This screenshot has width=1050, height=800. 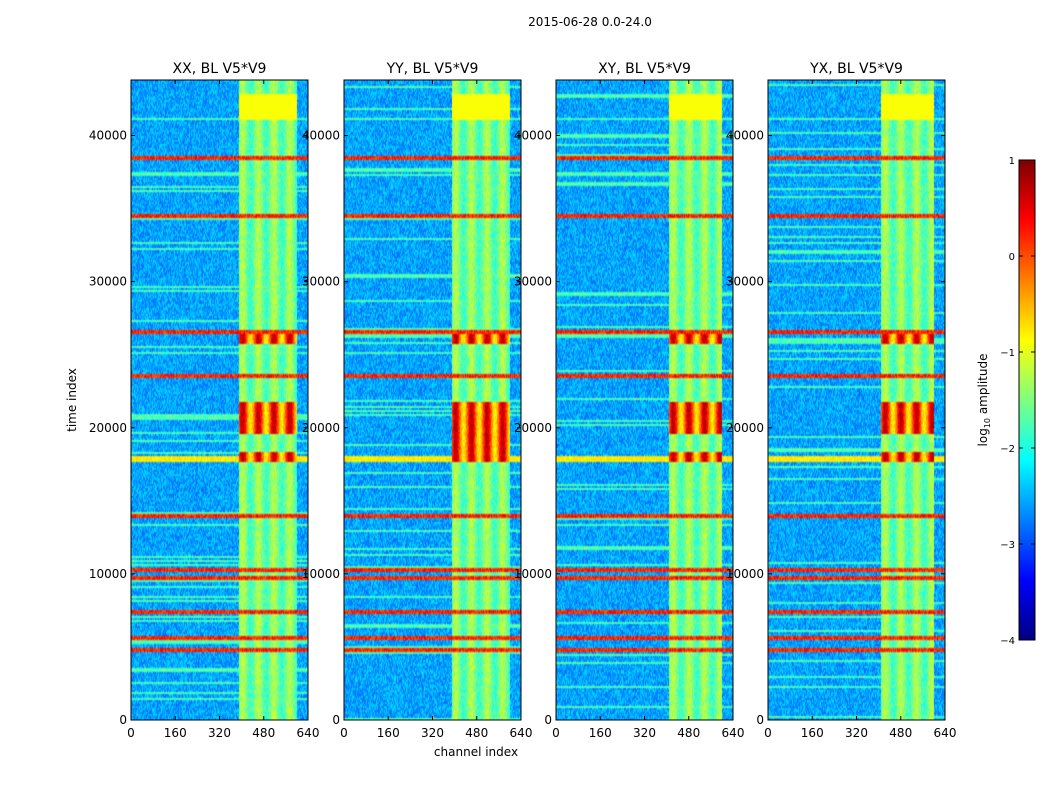 What do you see at coordinates (987, 423) in the screenshot?
I see `colorbar-label-sub: 10` at bounding box center [987, 423].